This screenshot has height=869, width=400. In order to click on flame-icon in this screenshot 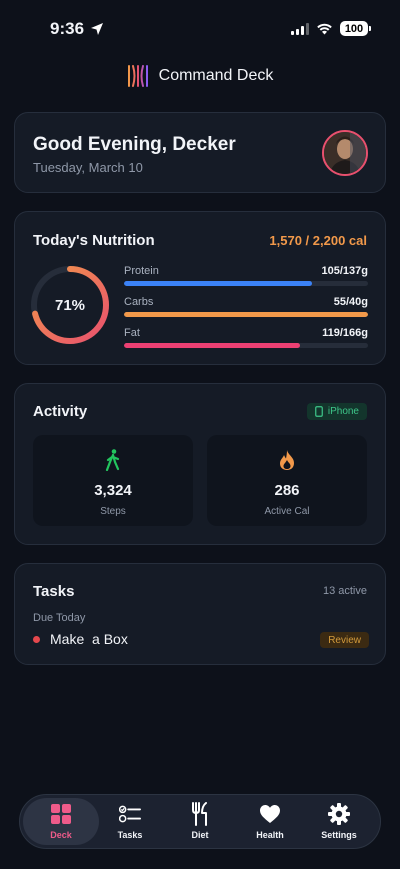, I will do `click(287, 460)`.